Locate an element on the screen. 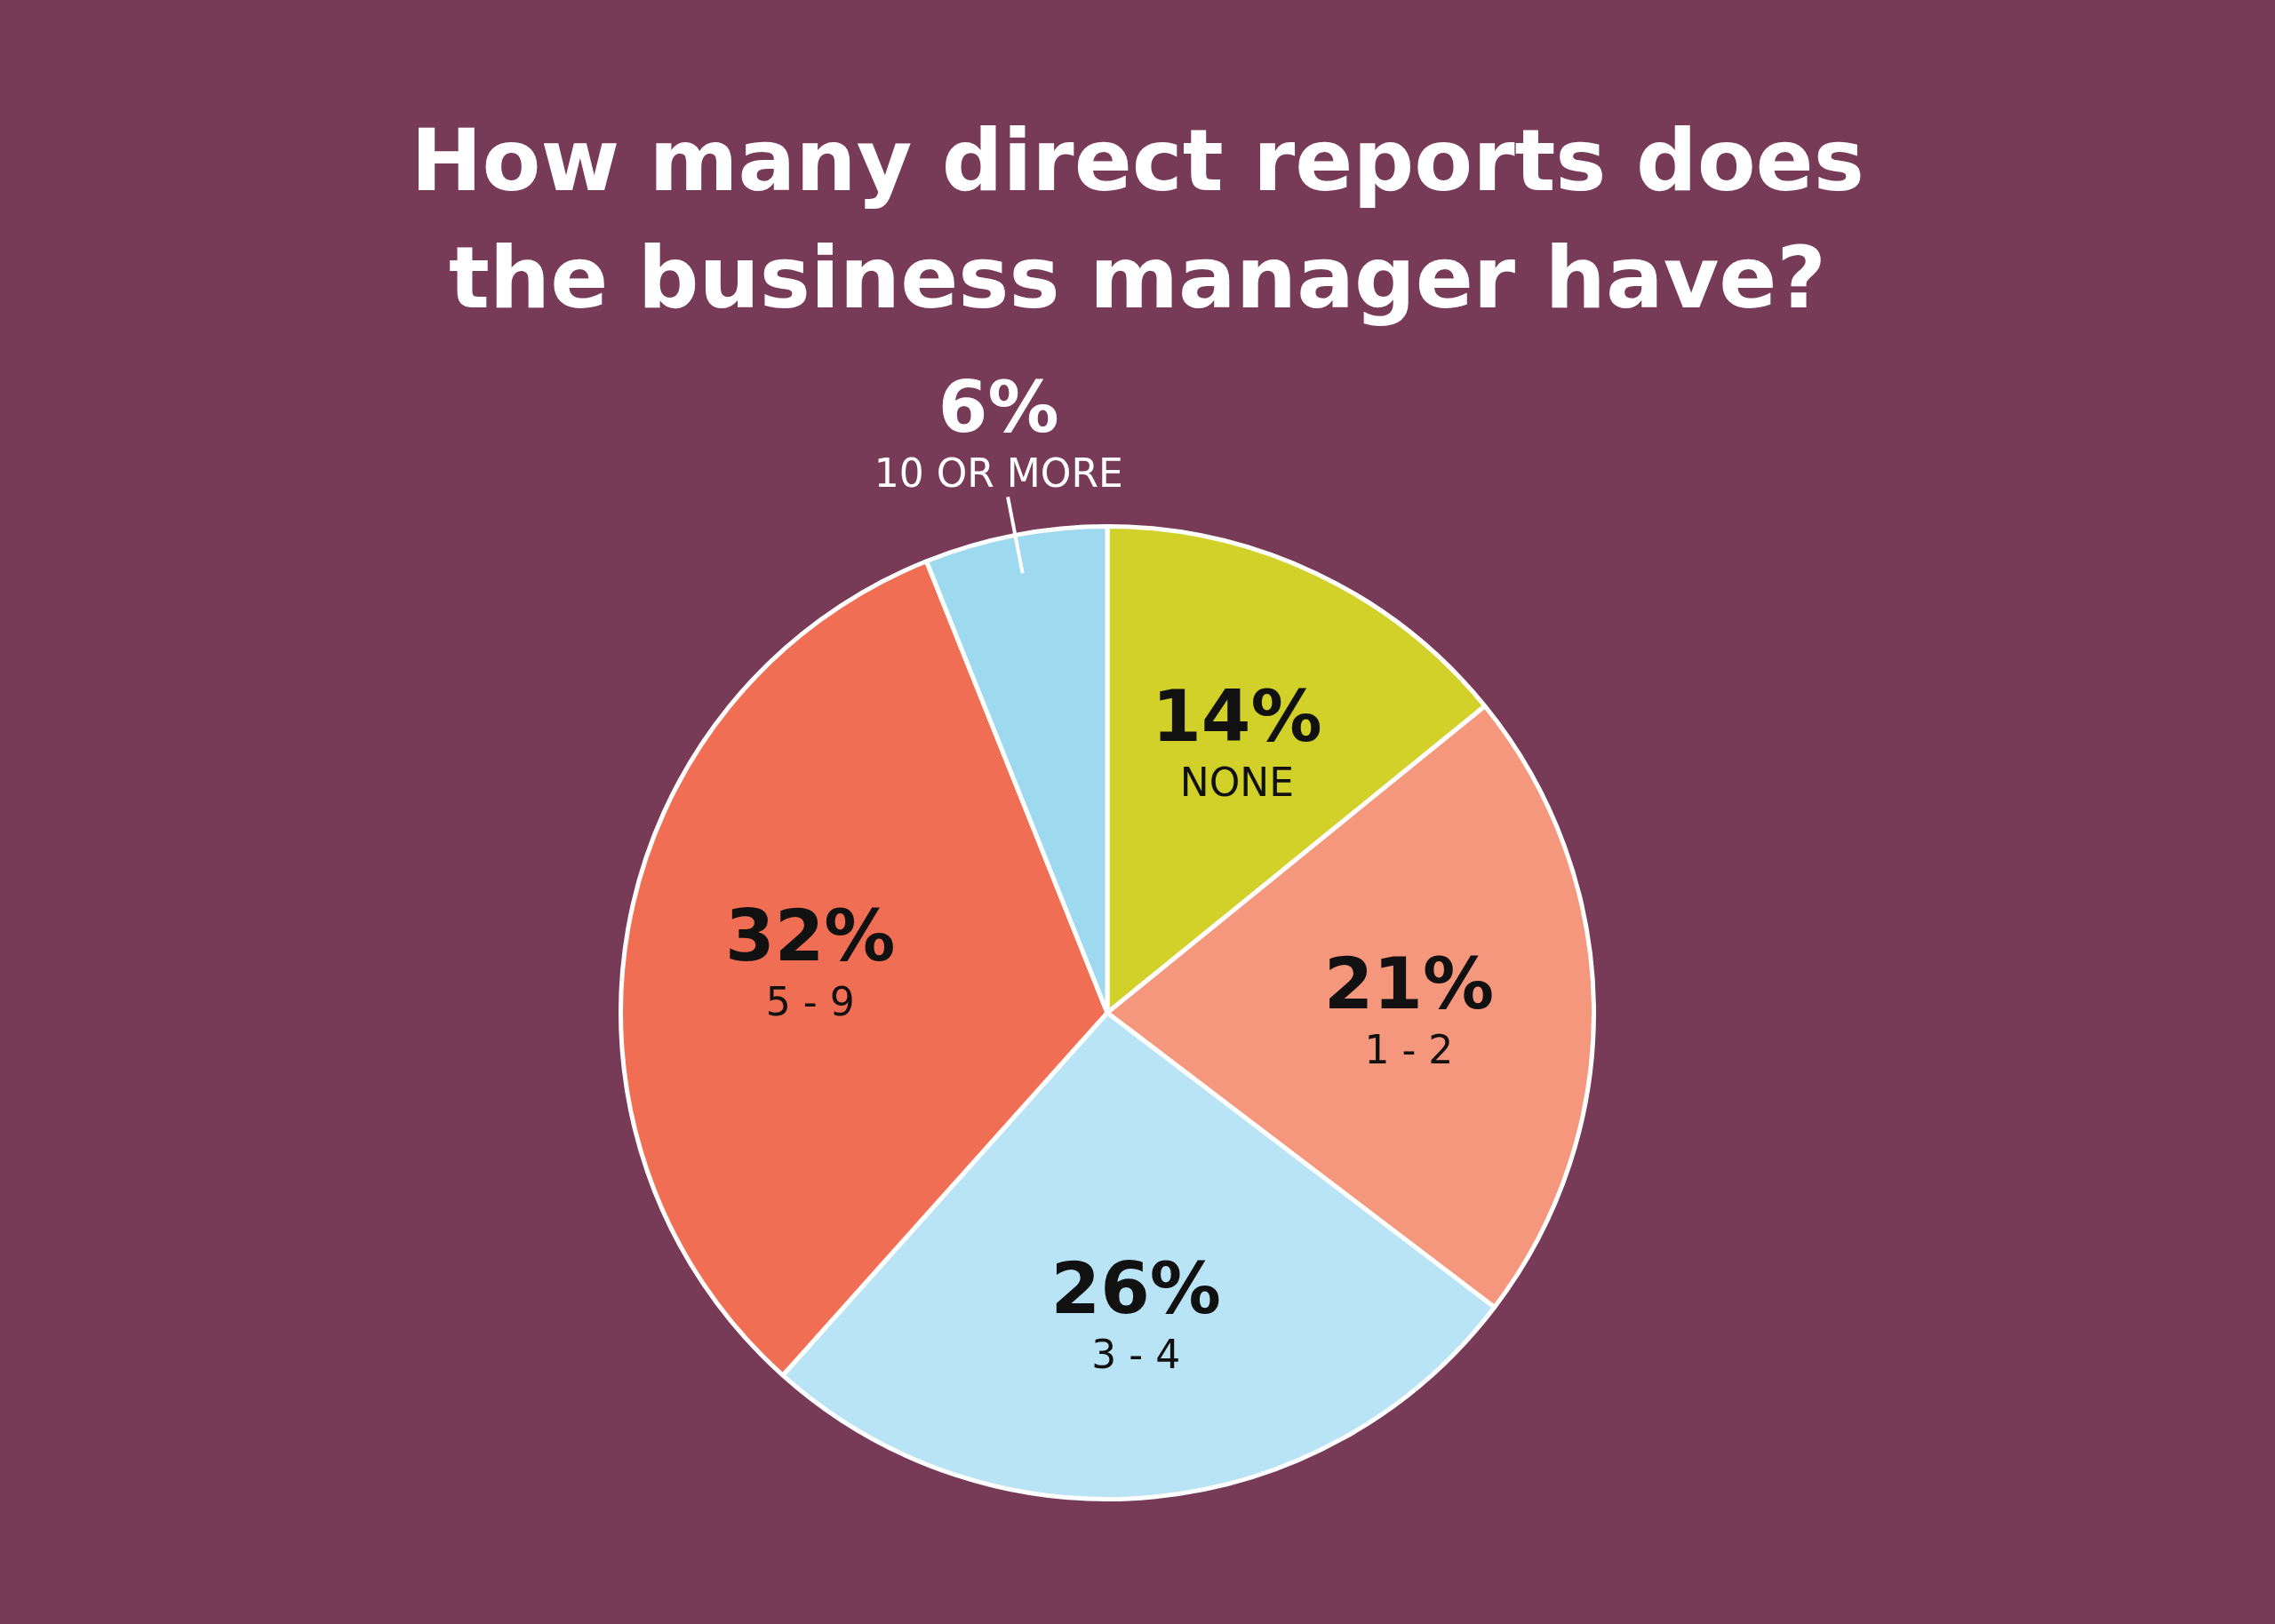  slice-label: 5 - 9 is located at coordinates (810, 1002).